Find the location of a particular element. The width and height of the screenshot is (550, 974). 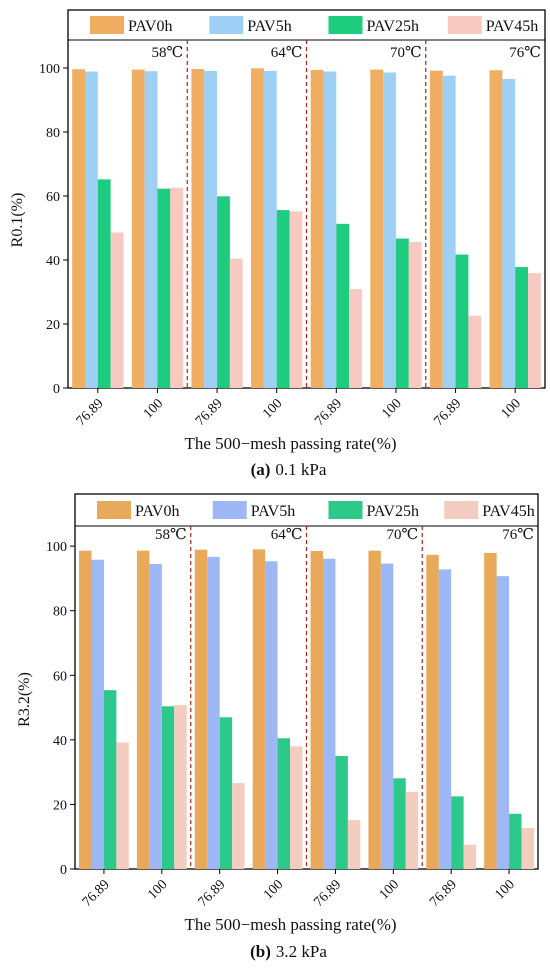

y-tick-label: 100 is located at coordinates (49, 69).